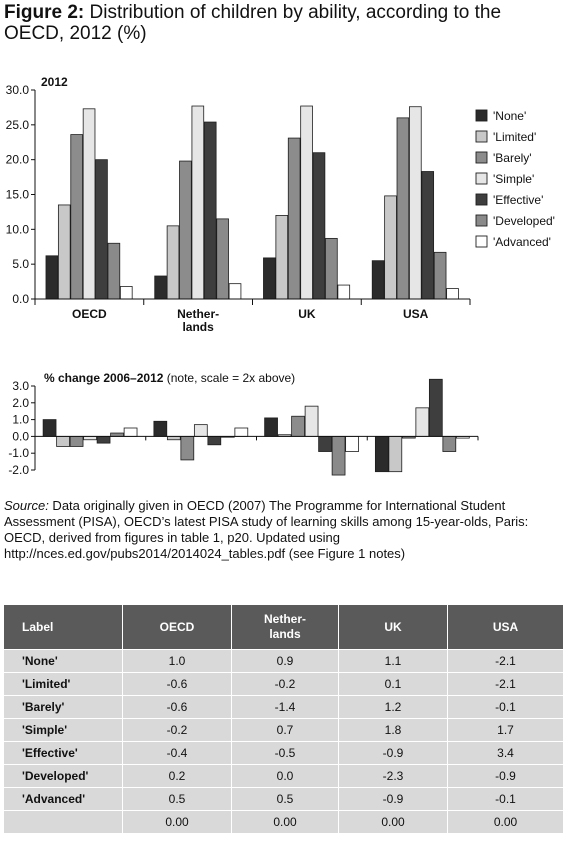 This screenshot has width=566, height=842. I want to click on table-cell: 0.5, so click(177, 799).